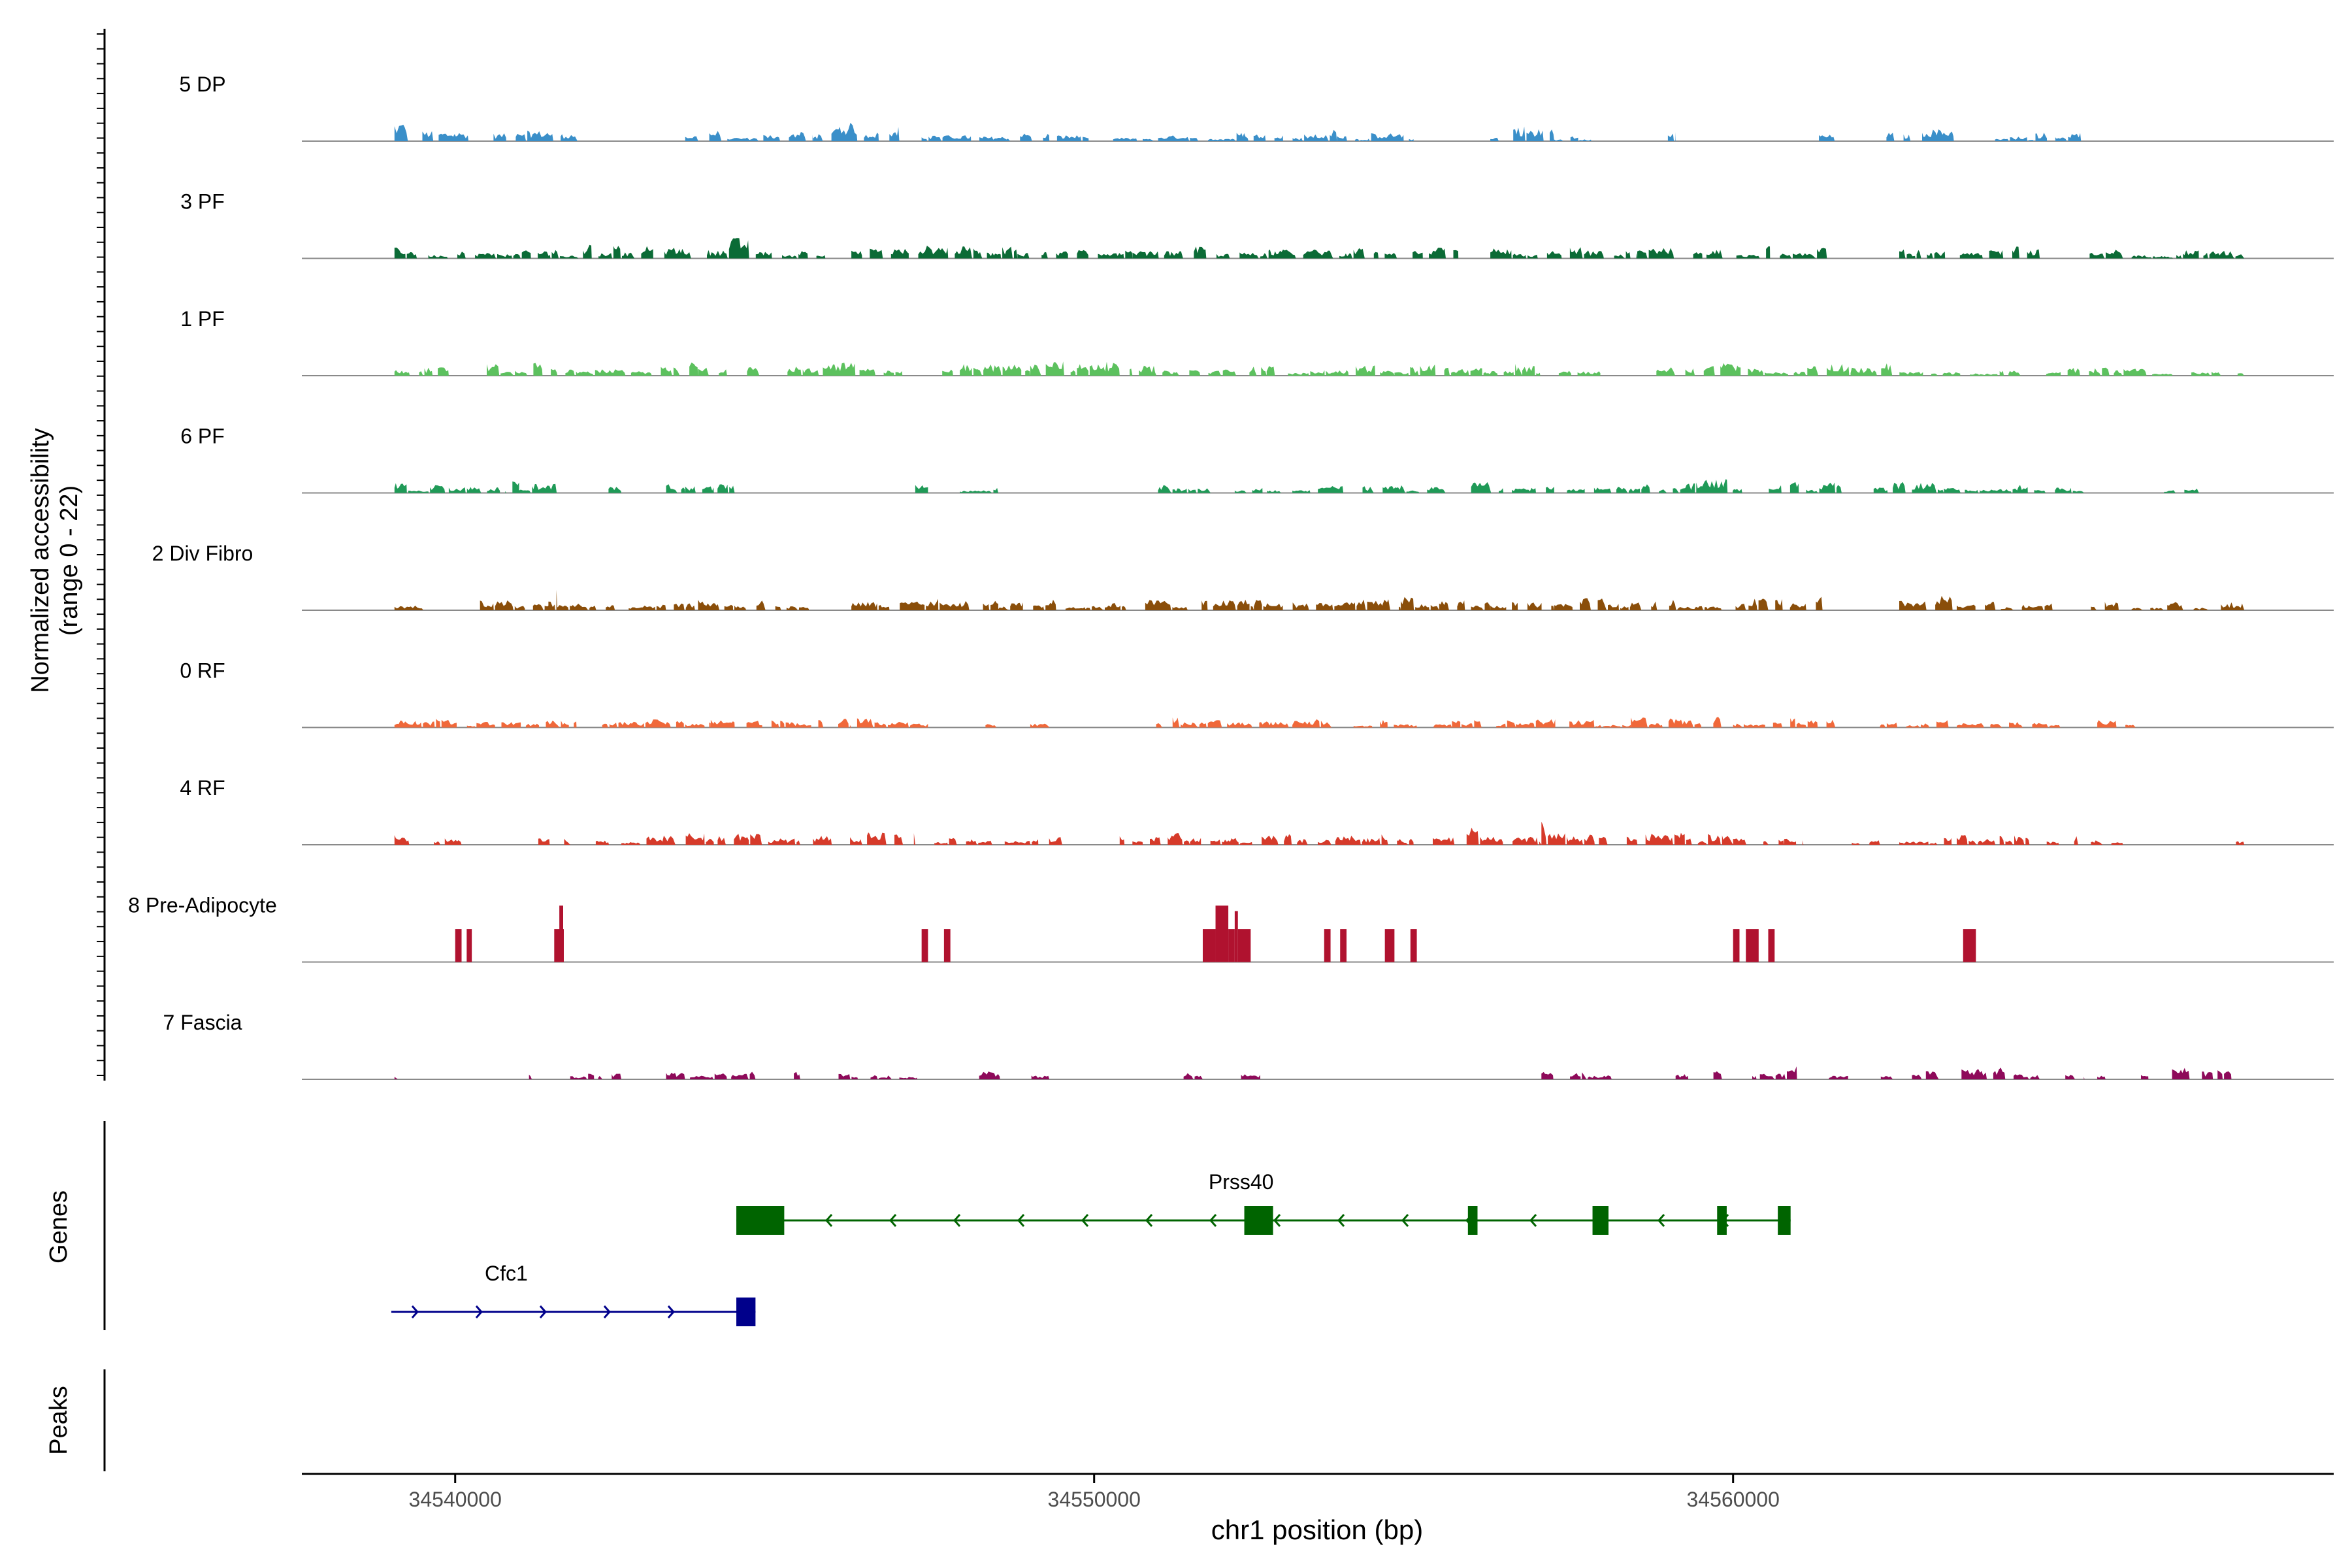 The height and width of the screenshot is (1568, 2352). Describe the element at coordinates (202, 202) in the screenshot. I see `track-label: 3 PF` at that location.